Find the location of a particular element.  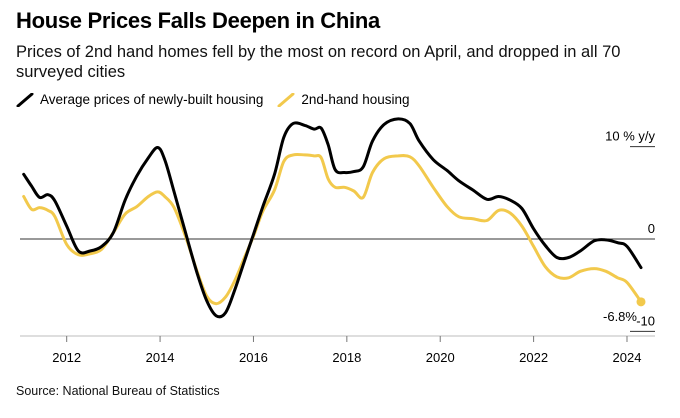

x-tick-label: 2012 is located at coordinates (66, 357).